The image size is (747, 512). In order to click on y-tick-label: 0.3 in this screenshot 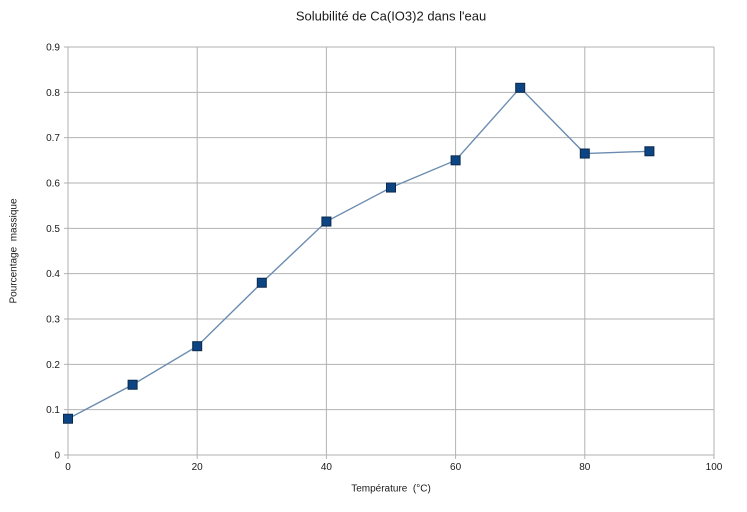, I will do `click(53, 320)`.